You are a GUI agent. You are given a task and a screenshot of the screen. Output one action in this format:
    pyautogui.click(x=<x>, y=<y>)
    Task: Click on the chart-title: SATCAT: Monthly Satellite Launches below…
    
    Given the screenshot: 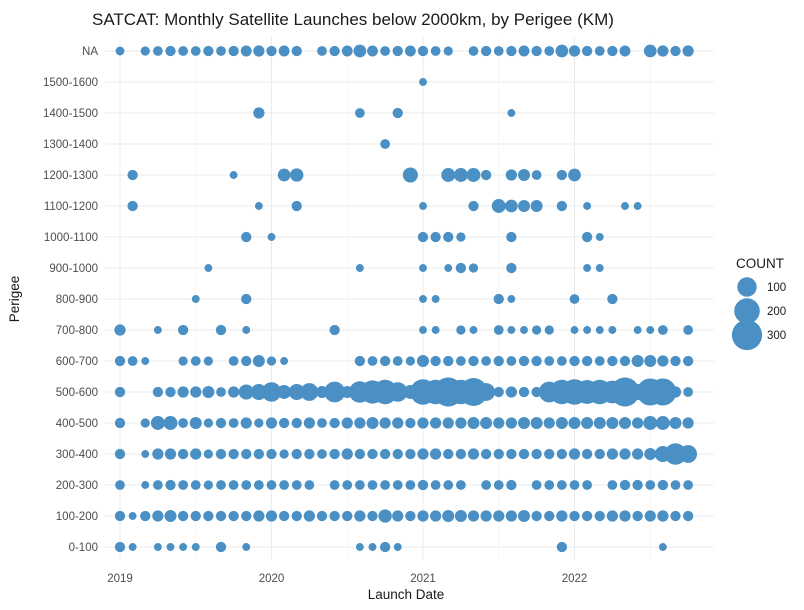 What is the action you would take?
    pyautogui.click(x=353, y=19)
    